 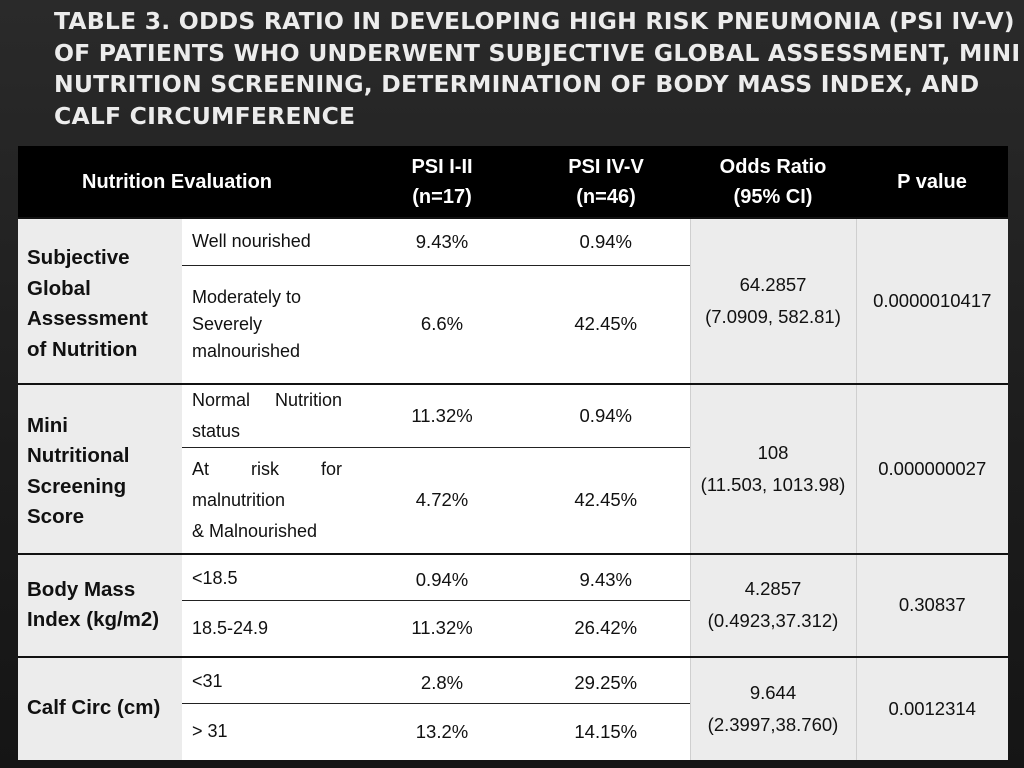 What do you see at coordinates (442, 679) in the screenshot?
I see `psi-i-ii-value: 2.8%` at bounding box center [442, 679].